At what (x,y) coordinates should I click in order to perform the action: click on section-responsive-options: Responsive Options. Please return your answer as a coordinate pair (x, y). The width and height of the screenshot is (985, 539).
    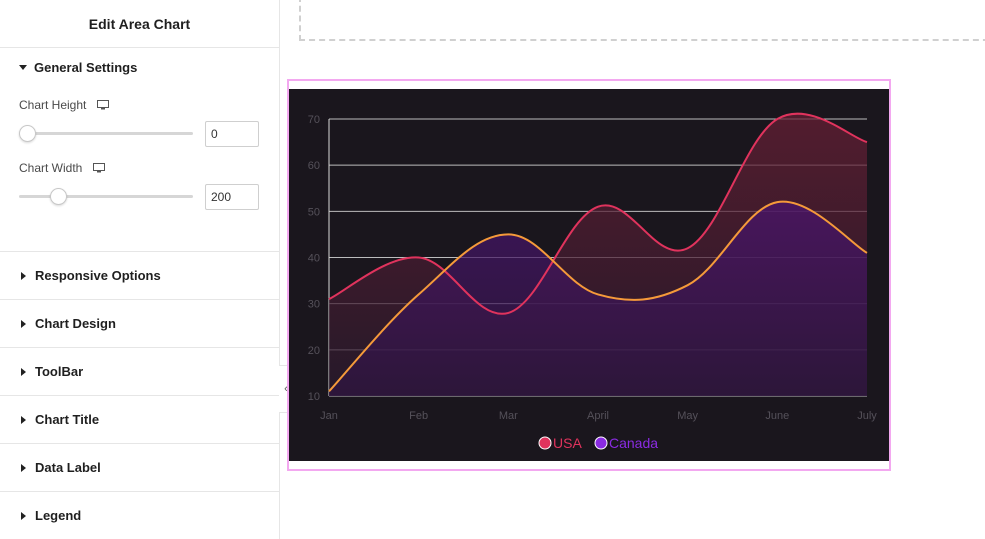
    Looking at the image, I should click on (139, 276).